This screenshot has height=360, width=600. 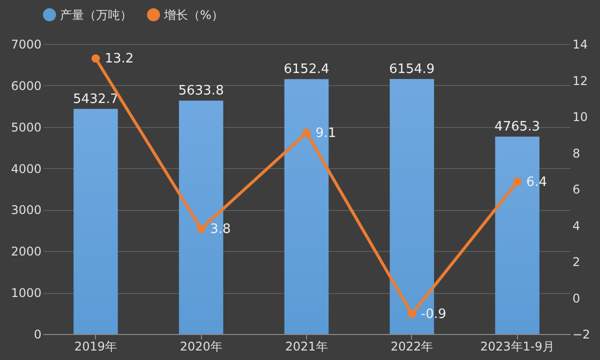 What do you see at coordinates (26, 85) in the screenshot?
I see `y-tick-label: 6000` at bounding box center [26, 85].